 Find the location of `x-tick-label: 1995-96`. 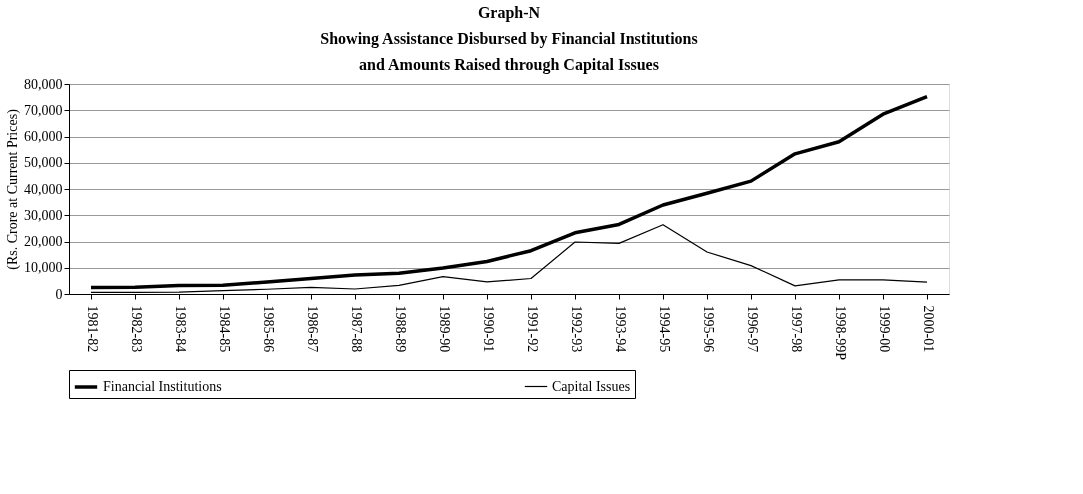

x-tick-label: 1995-96 is located at coordinates (708, 329).